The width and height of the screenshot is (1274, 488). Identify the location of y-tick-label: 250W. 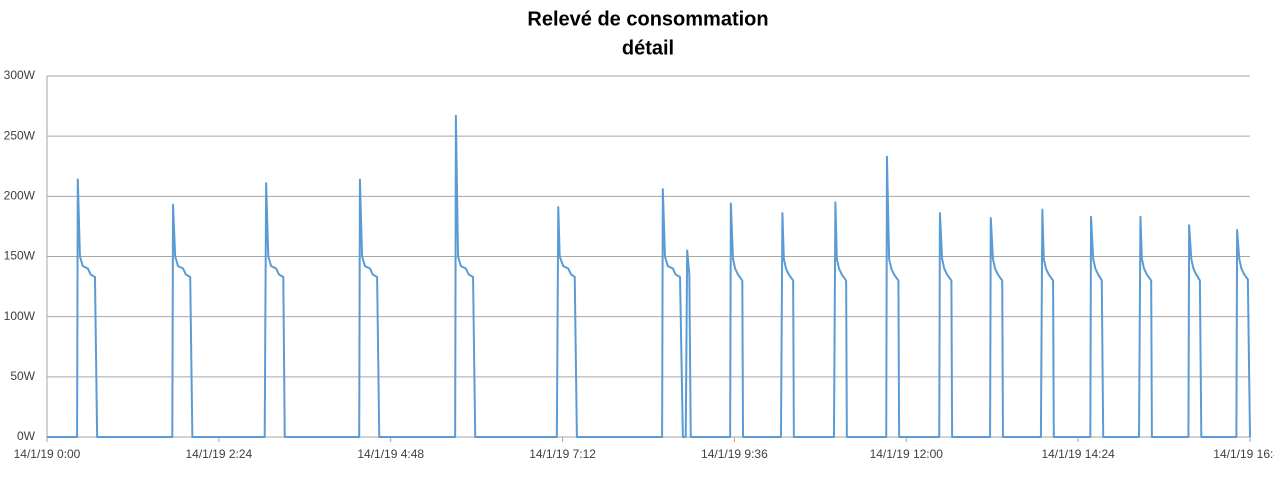
(20, 135).